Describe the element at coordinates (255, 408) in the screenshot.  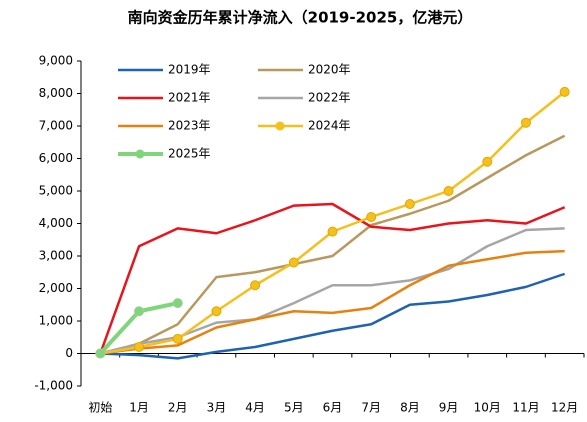
I see `x-tick-label: 4月` at that location.